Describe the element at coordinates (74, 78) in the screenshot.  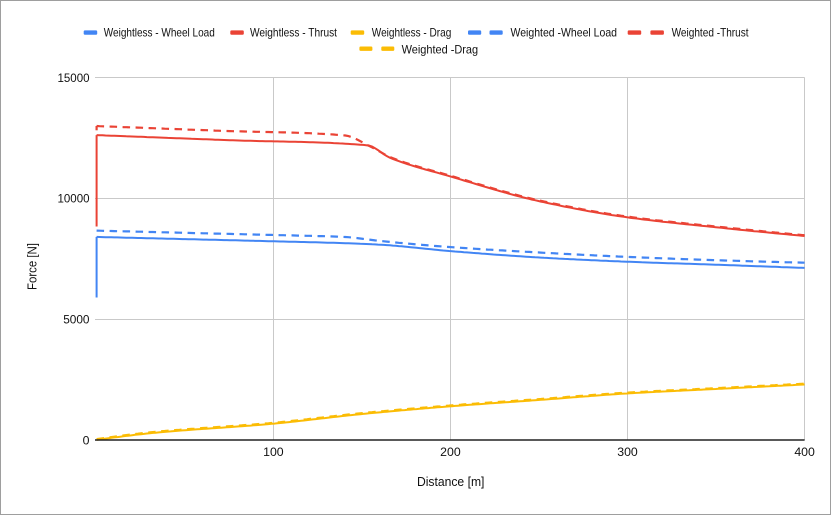
I see `svg-text: 15000` at that location.